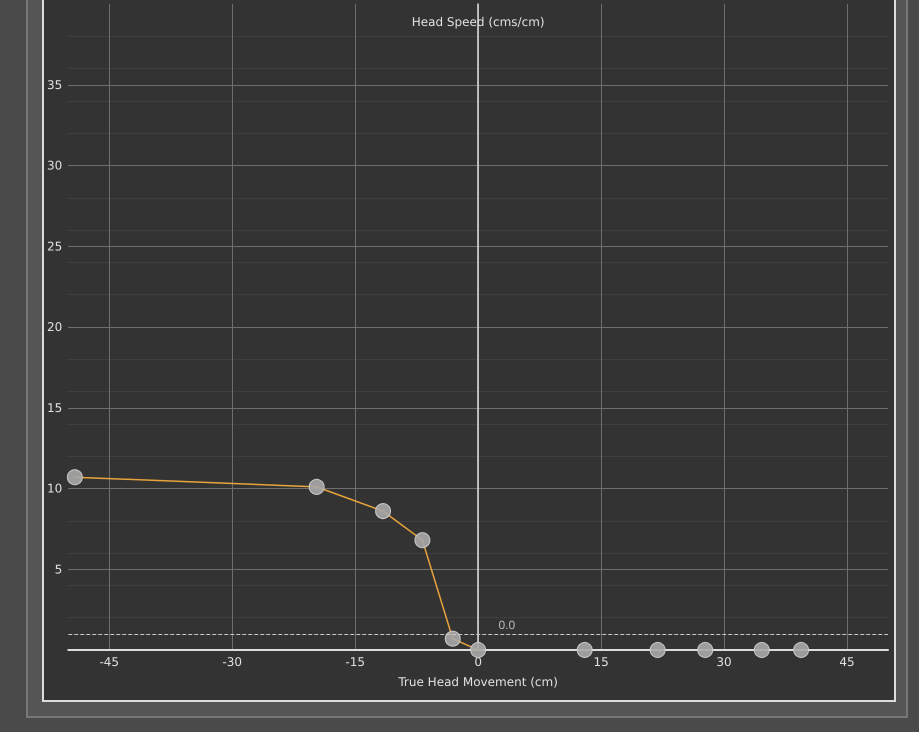 The width and height of the screenshot is (919, 732). I want to click on y-tick-label: 20, so click(54, 327).